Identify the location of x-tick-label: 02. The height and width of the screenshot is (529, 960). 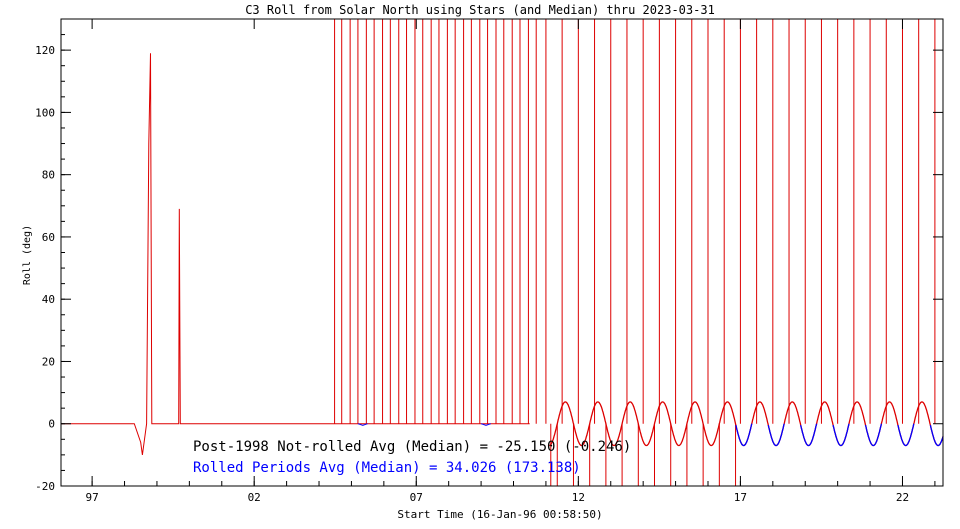
(254, 497).